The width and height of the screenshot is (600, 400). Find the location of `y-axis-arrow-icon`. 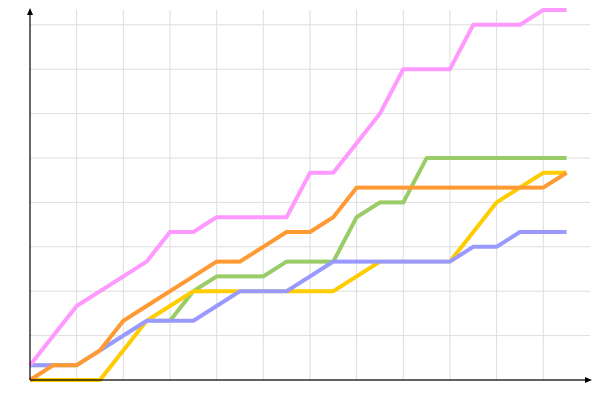

y-axis-arrow-icon is located at coordinates (30, 11).